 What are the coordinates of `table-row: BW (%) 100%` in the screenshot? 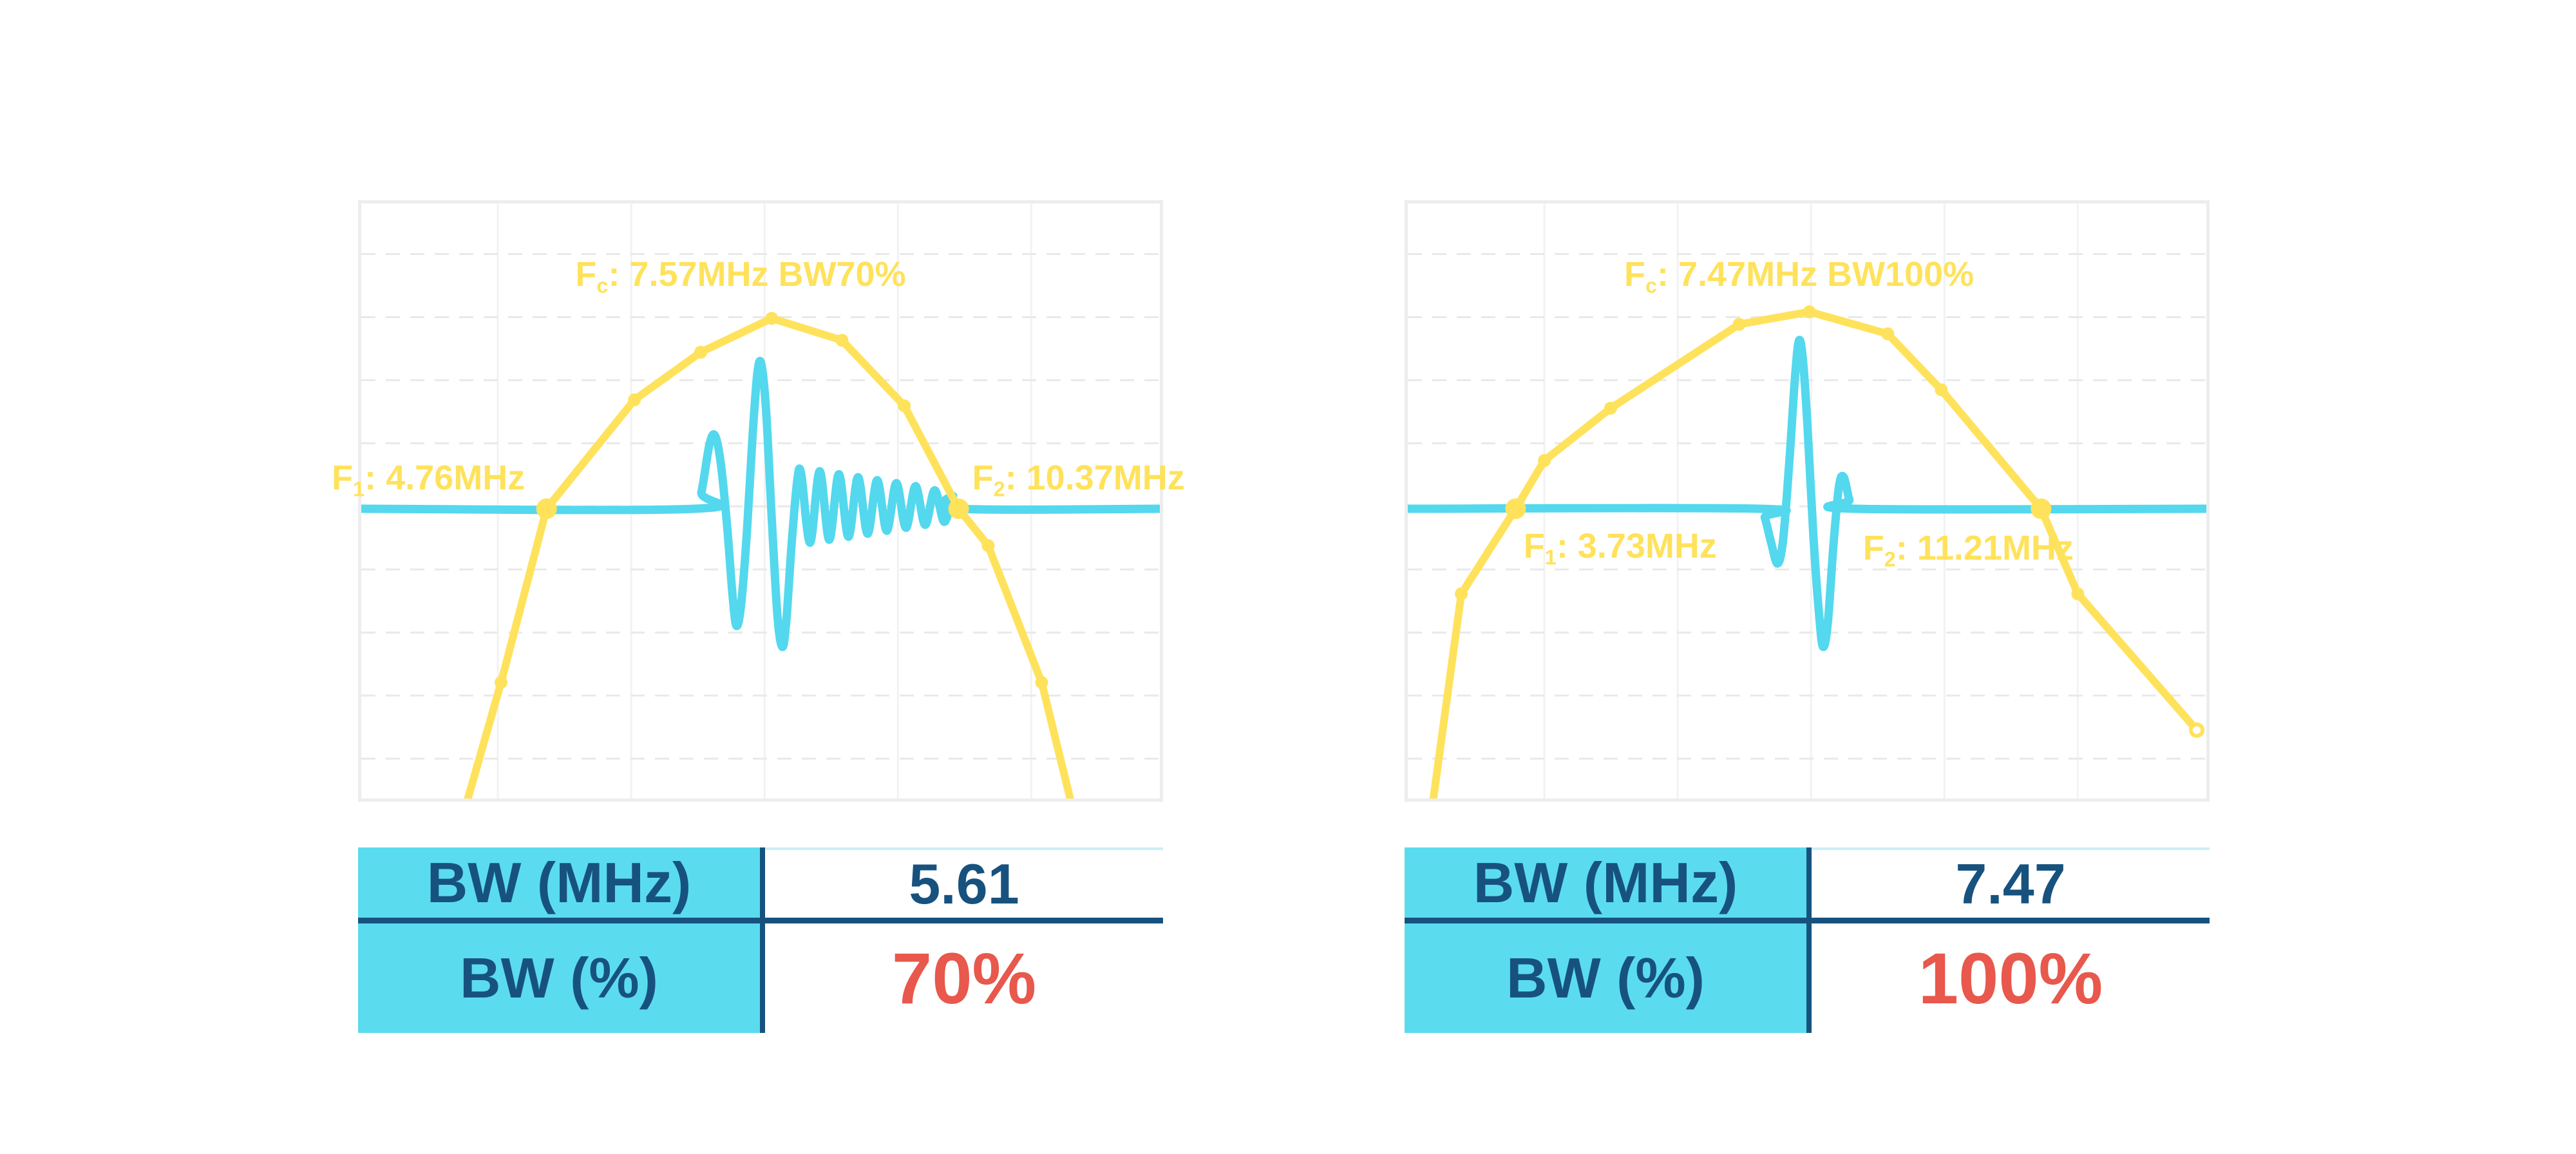 It's located at (1807, 978).